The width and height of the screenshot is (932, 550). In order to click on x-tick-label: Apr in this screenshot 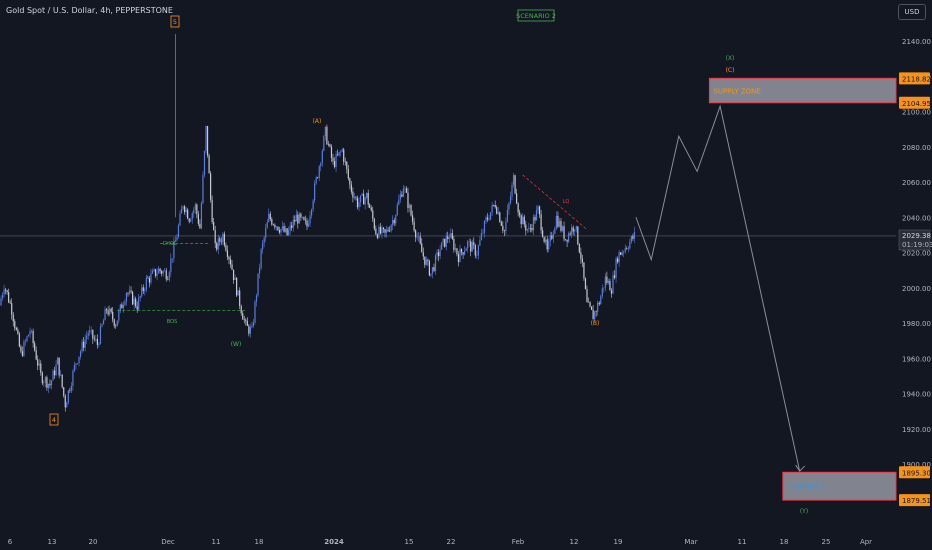, I will do `click(866, 542)`.